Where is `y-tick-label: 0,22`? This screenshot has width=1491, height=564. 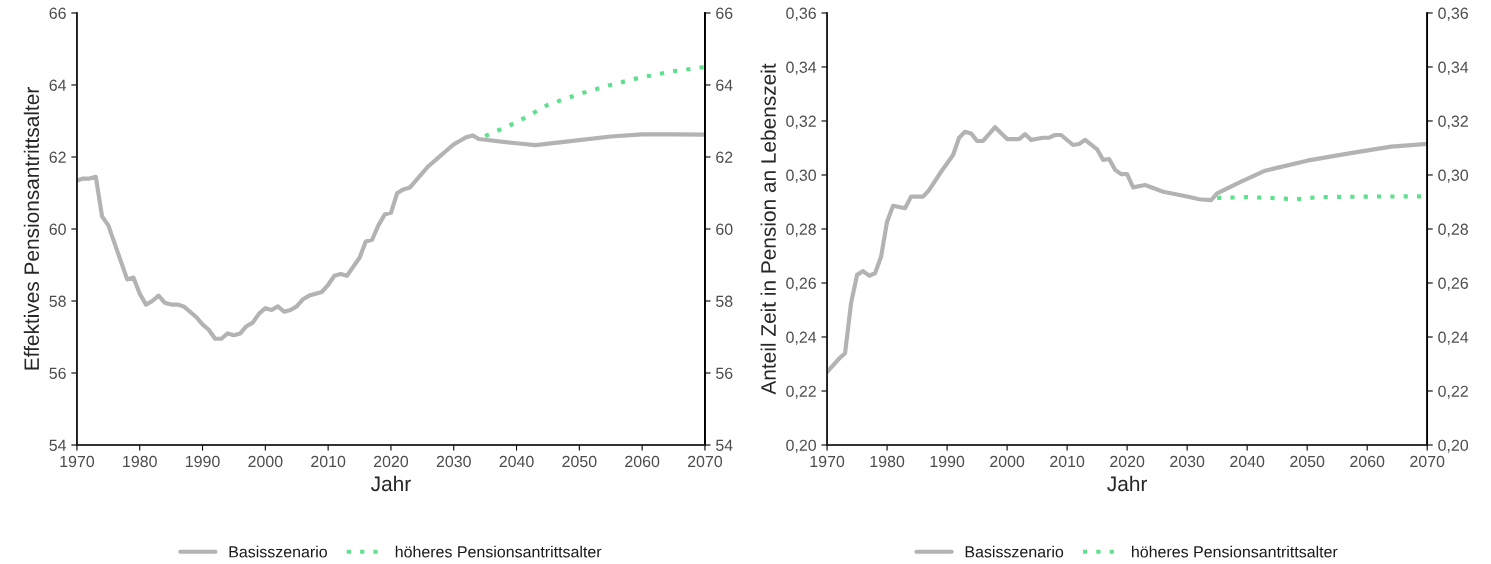 y-tick-label: 0,22 is located at coordinates (801, 392).